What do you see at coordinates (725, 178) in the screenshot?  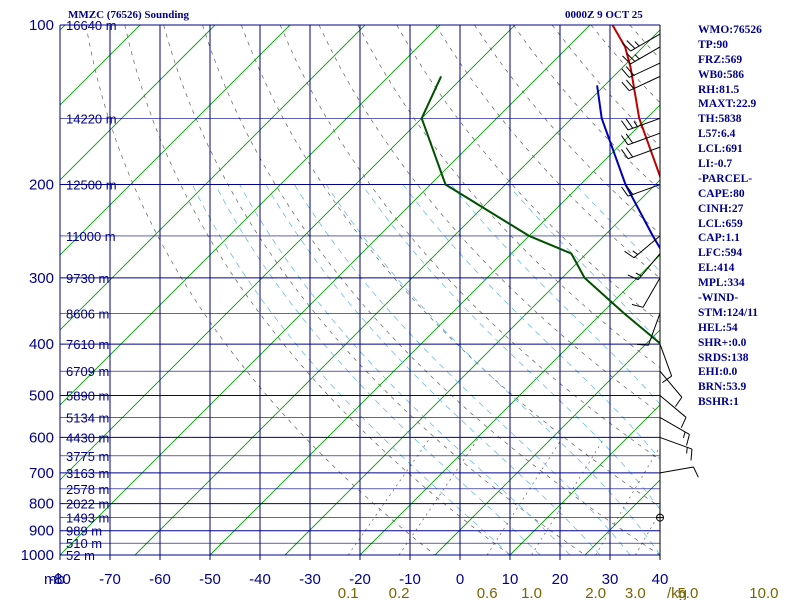 I see `index-item: -PARCEL-` at bounding box center [725, 178].